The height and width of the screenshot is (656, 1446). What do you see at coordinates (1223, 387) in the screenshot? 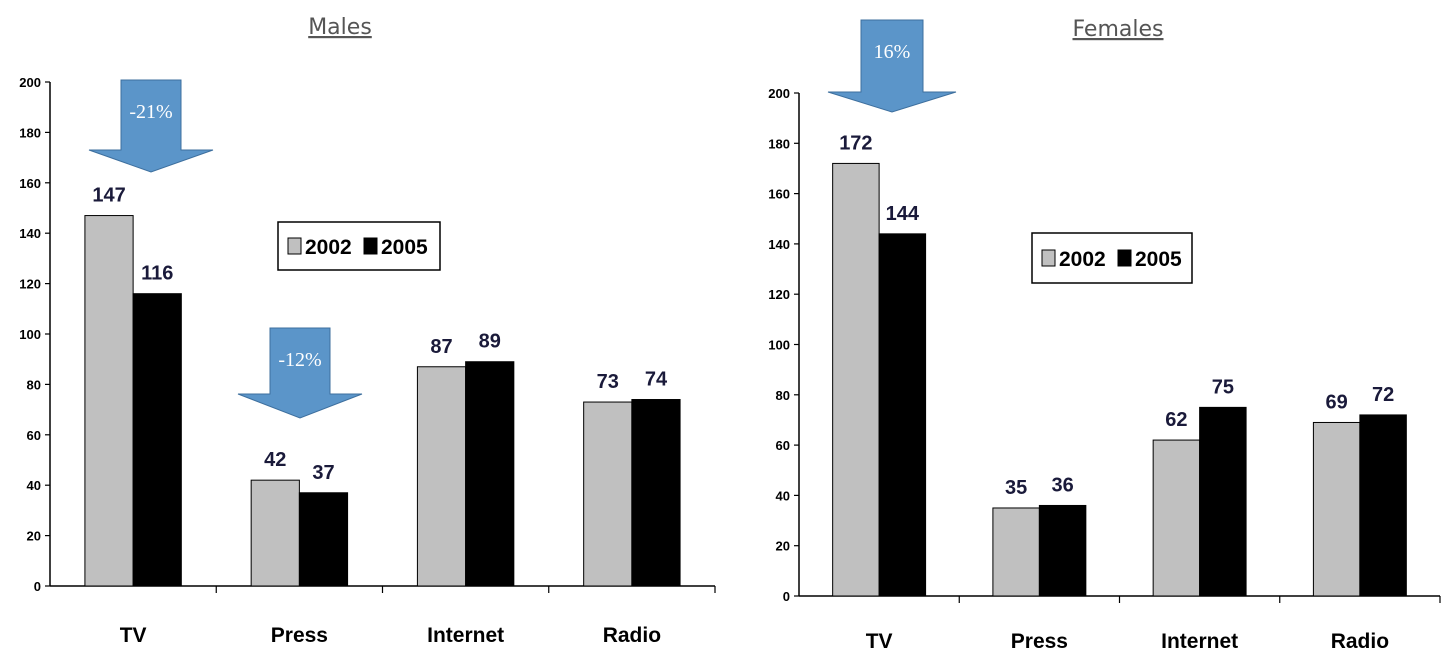
I see `data-label: 75` at bounding box center [1223, 387].